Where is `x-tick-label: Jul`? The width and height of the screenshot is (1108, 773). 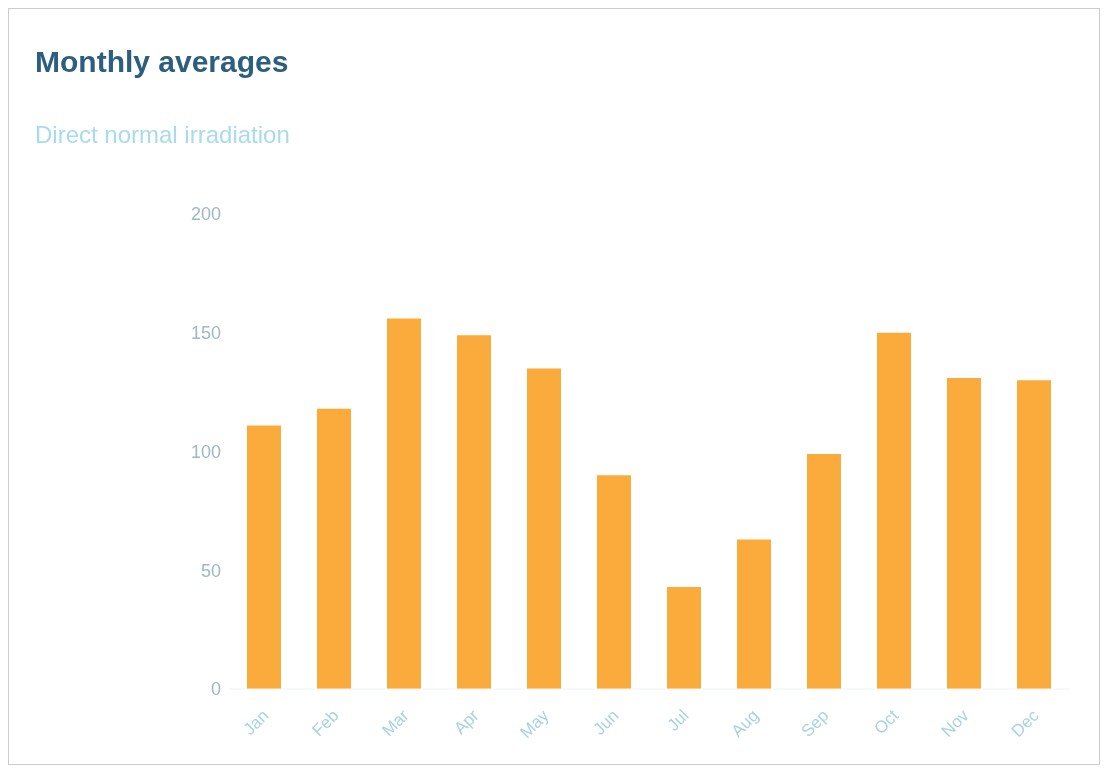 x-tick-label: Jul is located at coordinates (678, 720).